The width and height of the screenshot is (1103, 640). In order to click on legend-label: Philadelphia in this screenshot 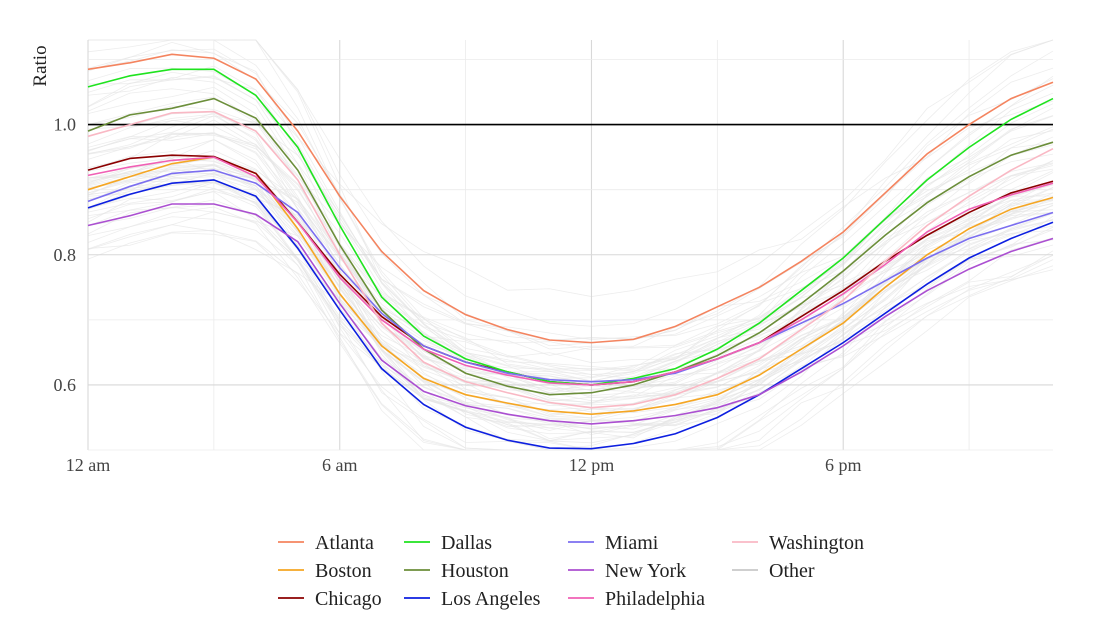, I will do `click(655, 599)`.